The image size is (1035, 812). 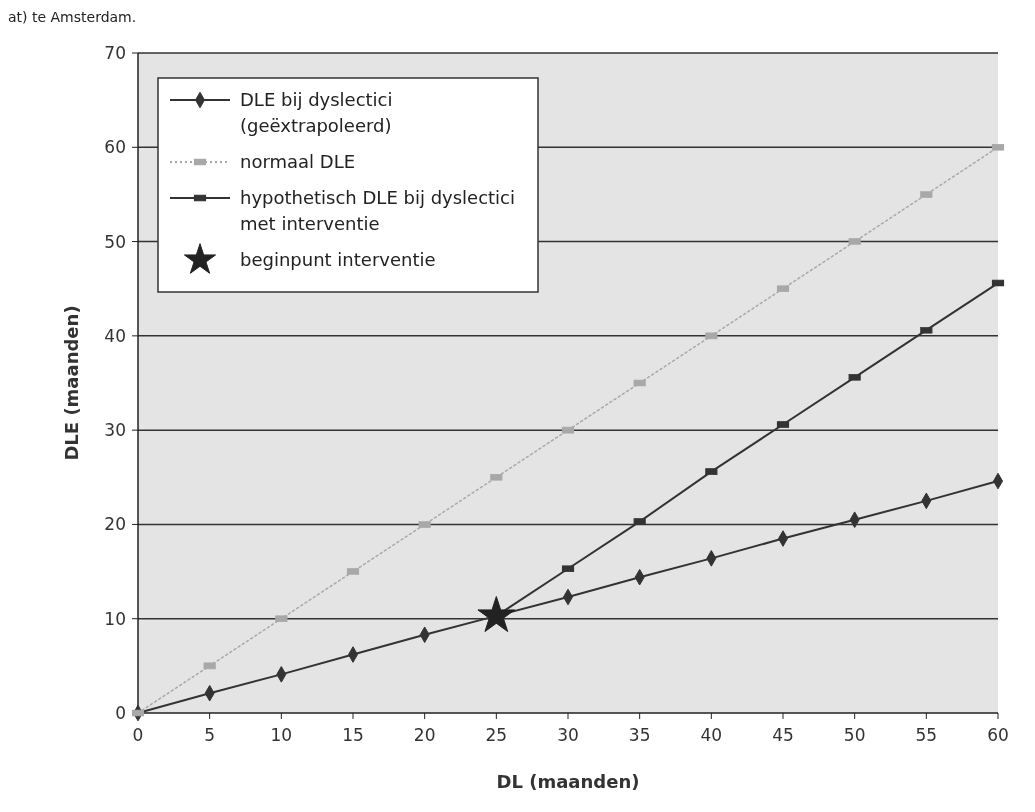 I want to click on y-tick-label: 0, so click(x=120, y=712).